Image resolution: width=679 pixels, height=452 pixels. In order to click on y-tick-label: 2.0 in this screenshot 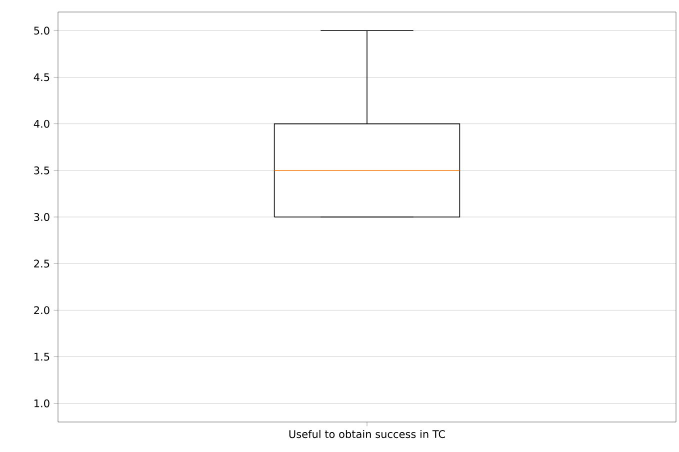, I will do `click(42, 310)`.